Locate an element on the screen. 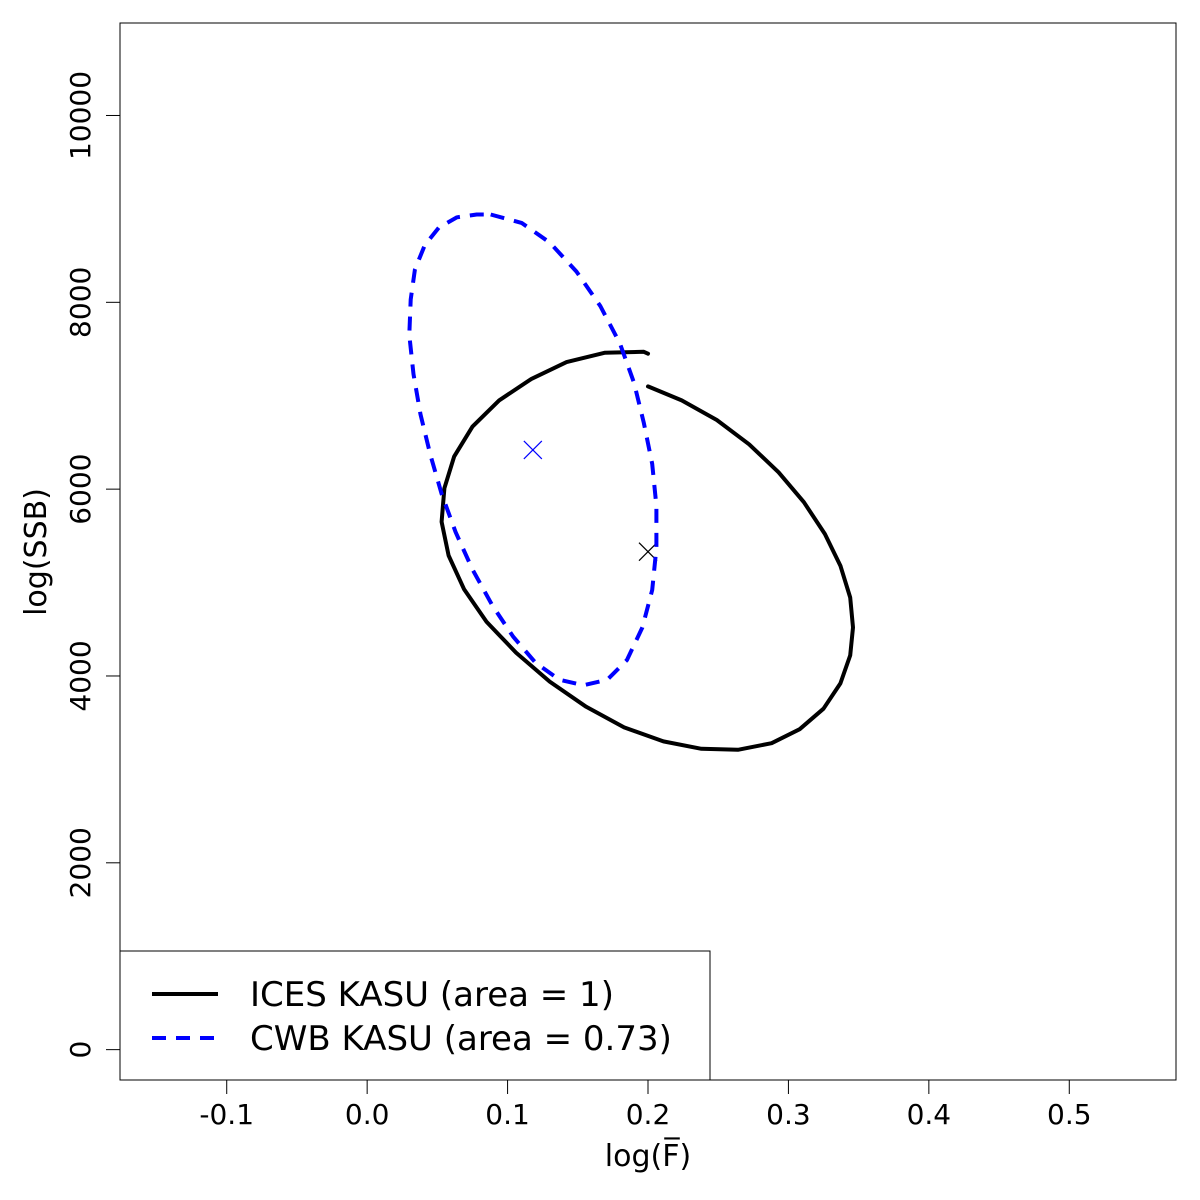 Image resolution: width=1200 pixels, height=1200 pixels. y-tick-label: 8000 is located at coordinates (80, 302).